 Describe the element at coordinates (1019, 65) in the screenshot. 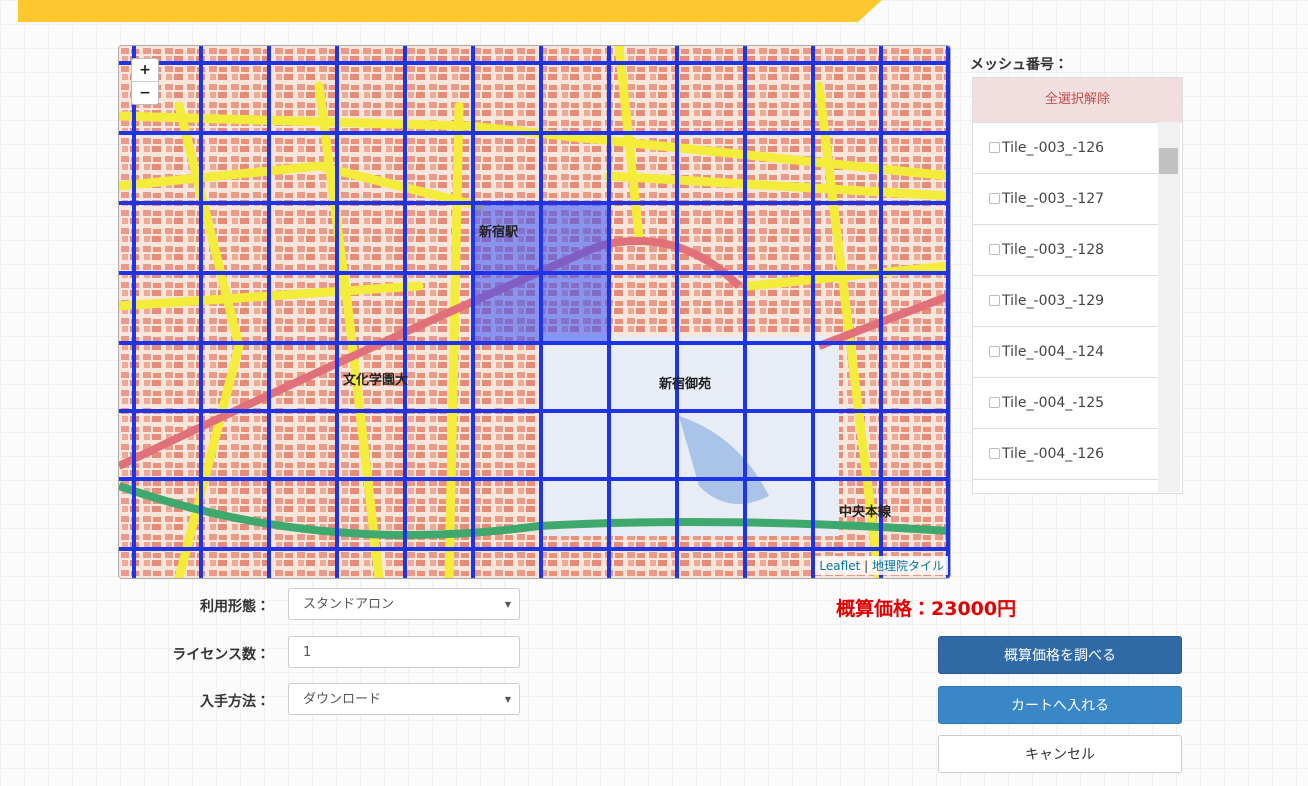

I see `mesh-title: メッシュ番号：` at that location.